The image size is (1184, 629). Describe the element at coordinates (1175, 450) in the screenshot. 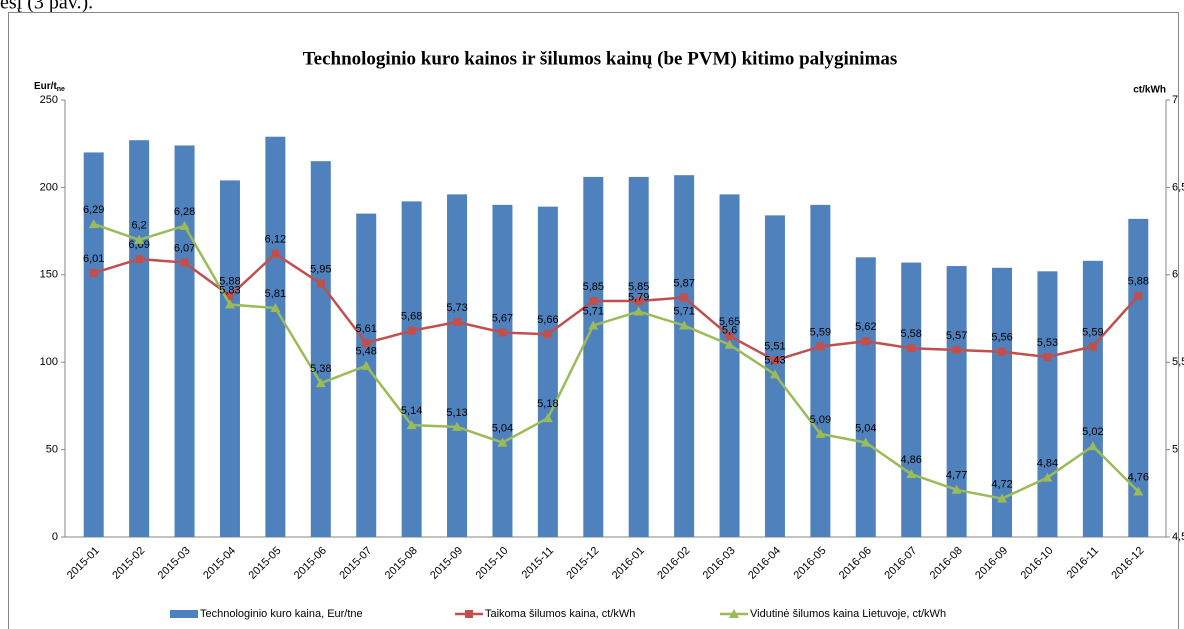

I see `y2-tick-label: 5` at that location.